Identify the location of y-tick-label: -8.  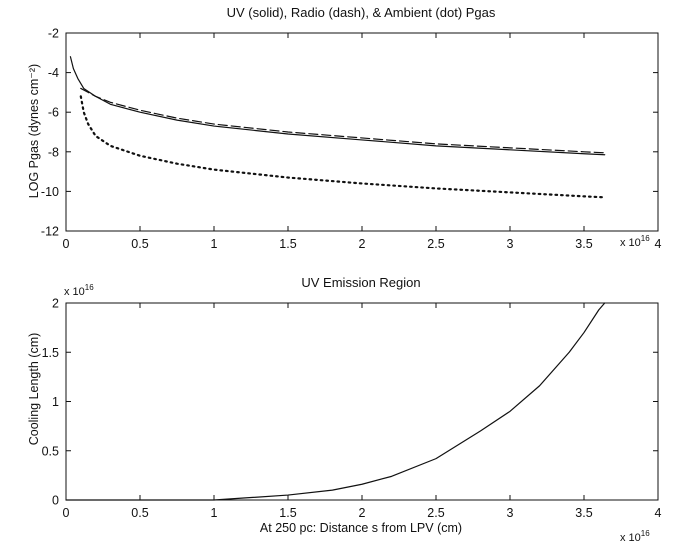
(53, 152).